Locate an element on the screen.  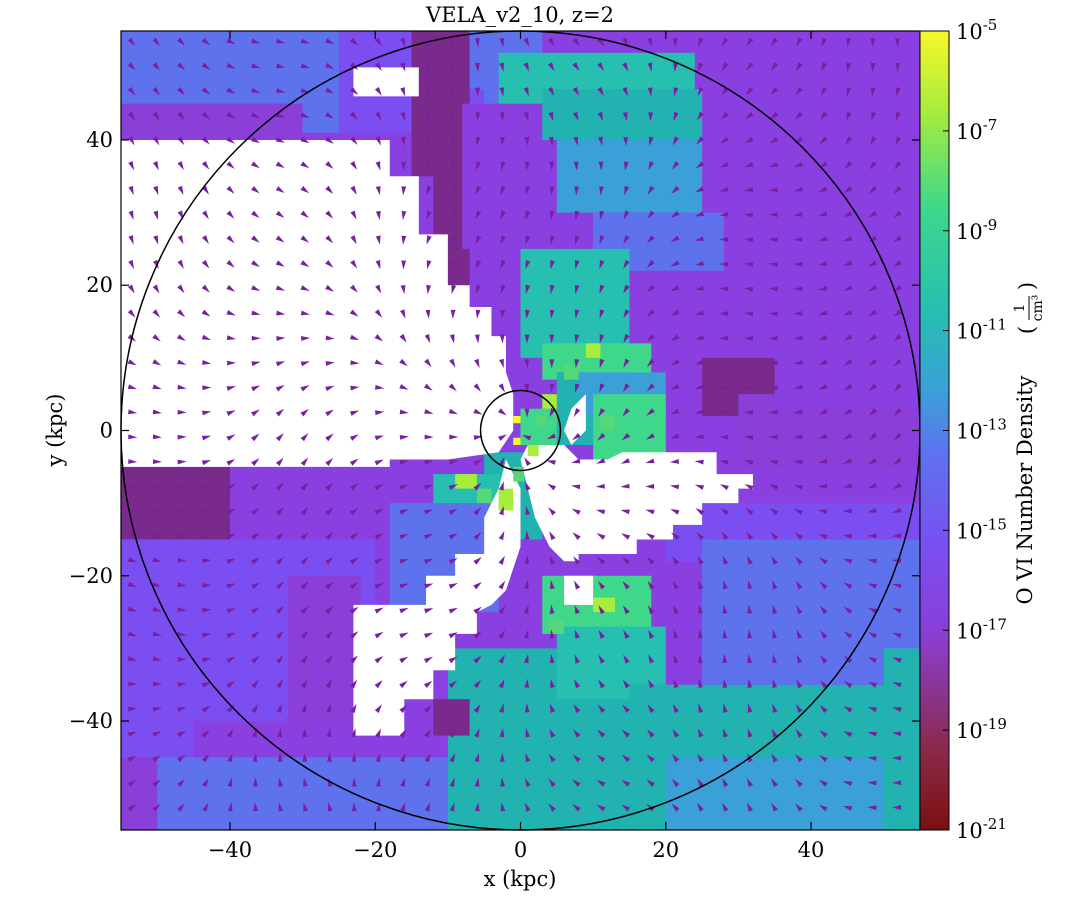
density-cell is located at coordinates (847, 354).